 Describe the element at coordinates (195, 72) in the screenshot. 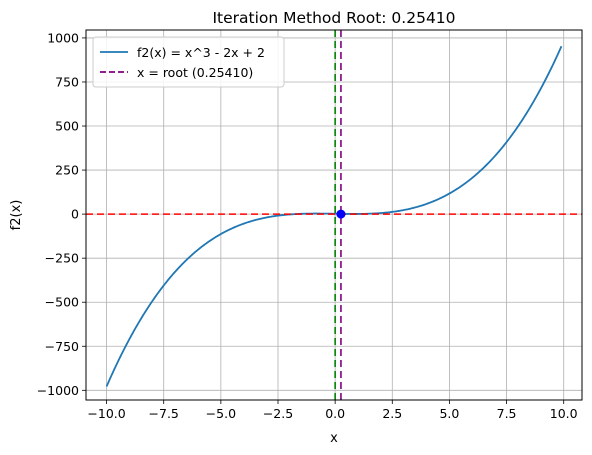

I see `legend-root-label: x = root (0.25410)` at that location.